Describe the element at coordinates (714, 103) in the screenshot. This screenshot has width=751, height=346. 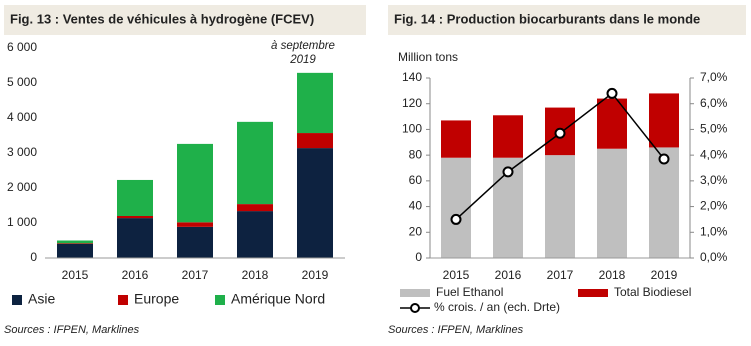
I see `y2-tick-label: 6,0%` at that location.